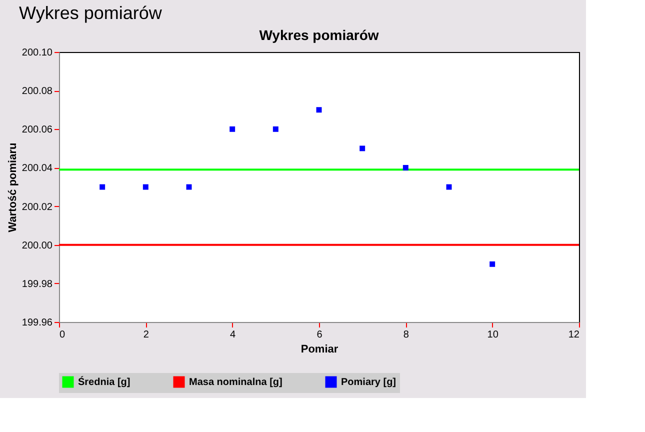 The image size is (645, 432). Describe the element at coordinates (37, 130) in the screenshot. I see `y-tick-label: 200.06` at that location.